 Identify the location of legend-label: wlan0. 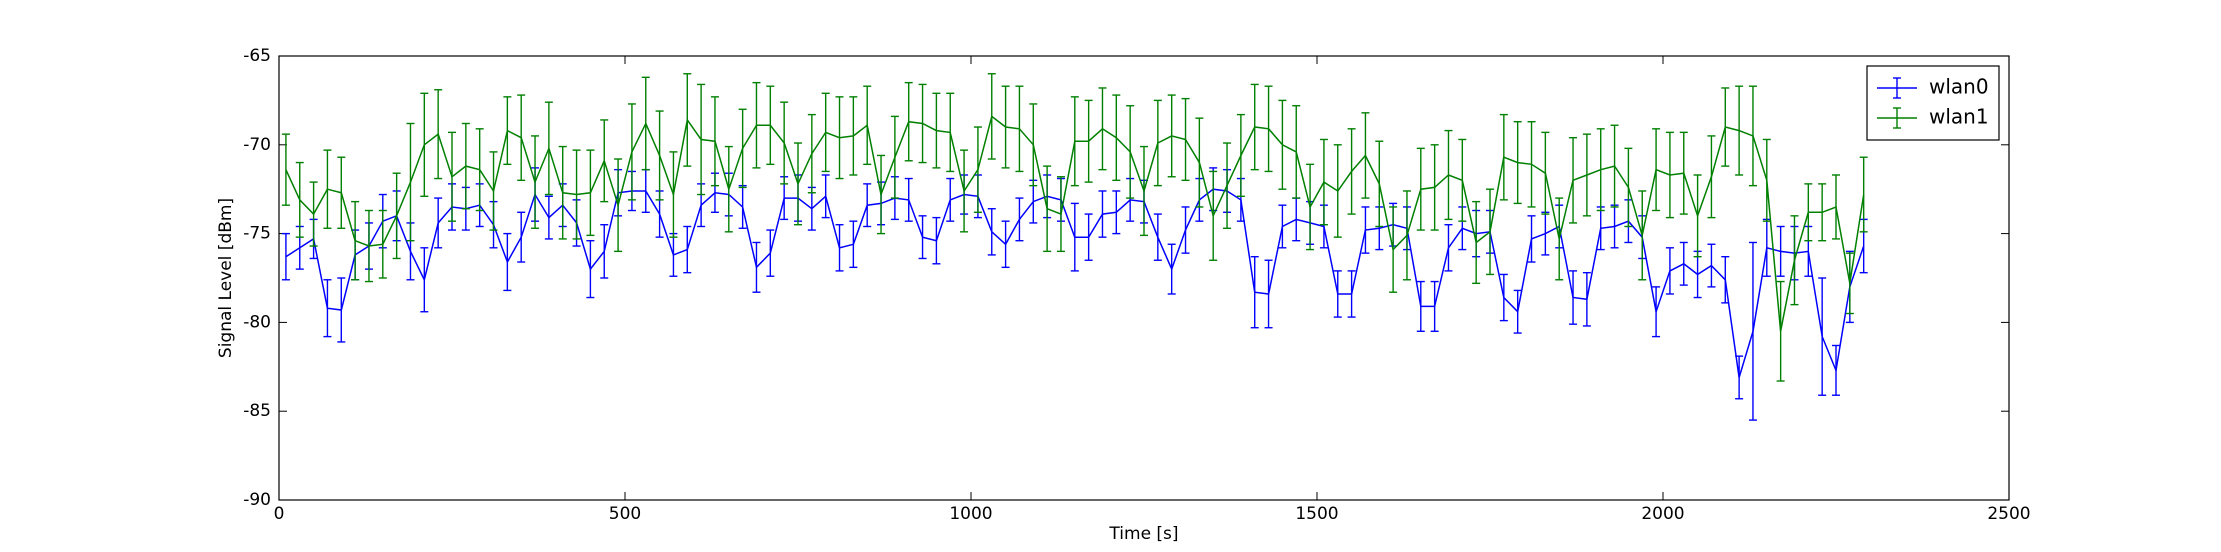
(1959, 87).